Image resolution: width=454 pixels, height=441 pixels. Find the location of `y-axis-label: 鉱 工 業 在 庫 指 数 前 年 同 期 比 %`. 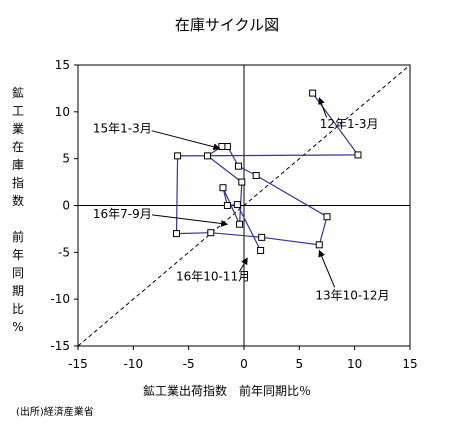

y-axis-label: 鉱 工 業 在 庫 指 数 前 年 同 期 比 % is located at coordinates (18, 210).